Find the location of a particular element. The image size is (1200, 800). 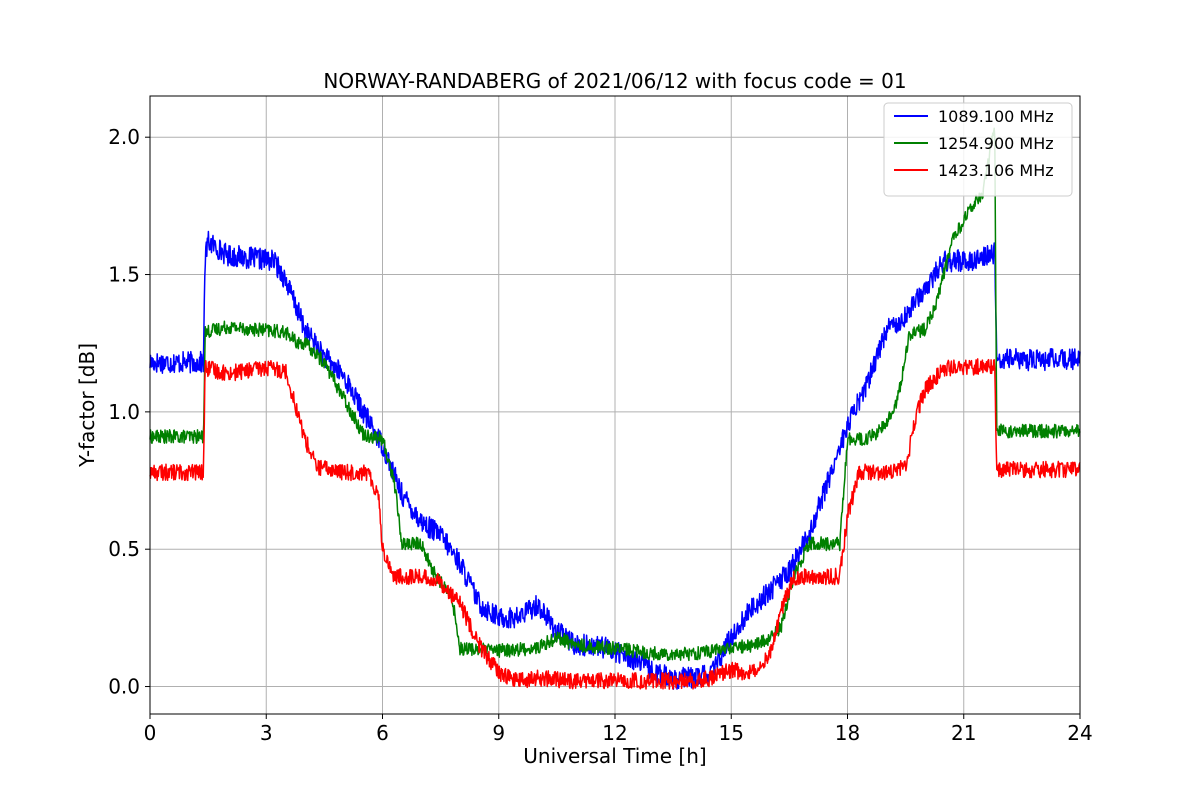

y-tick-label: 1.0 is located at coordinates (124, 412).